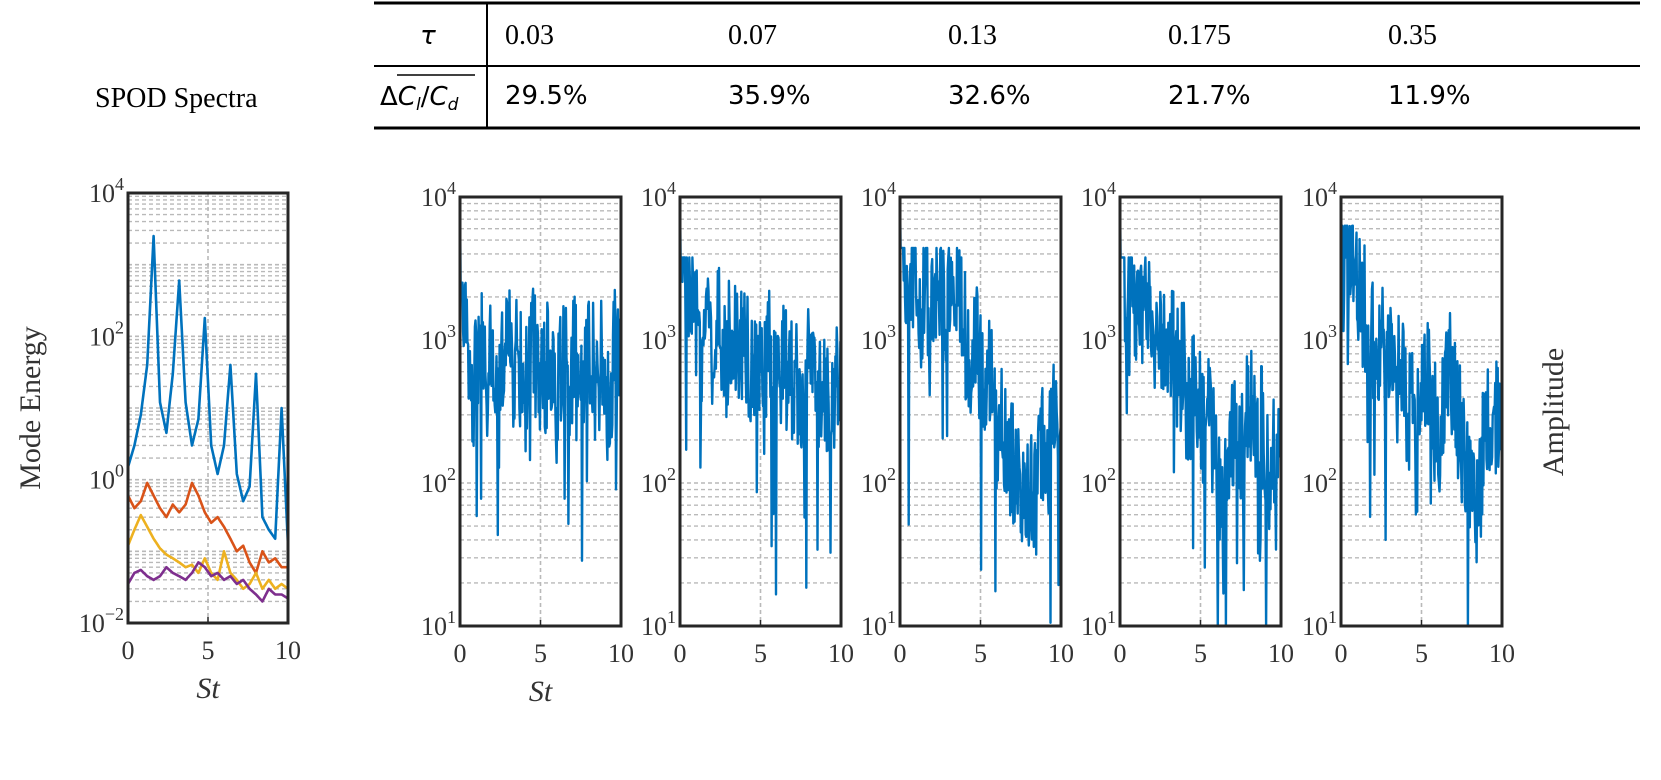 This screenshot has height=780, width=1661. I want to click on mode-energy-panel: 0 5 10 10⁻² 10⁰ 10² 10⁴ St, so click(190, 439).